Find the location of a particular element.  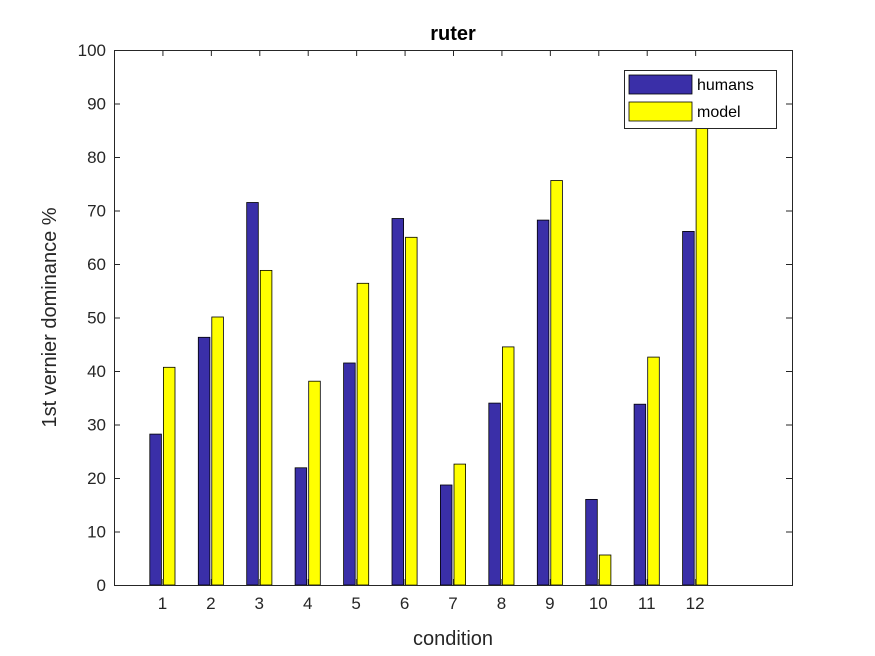

x-tick-label: 10 is located at coordinates (598, 603).